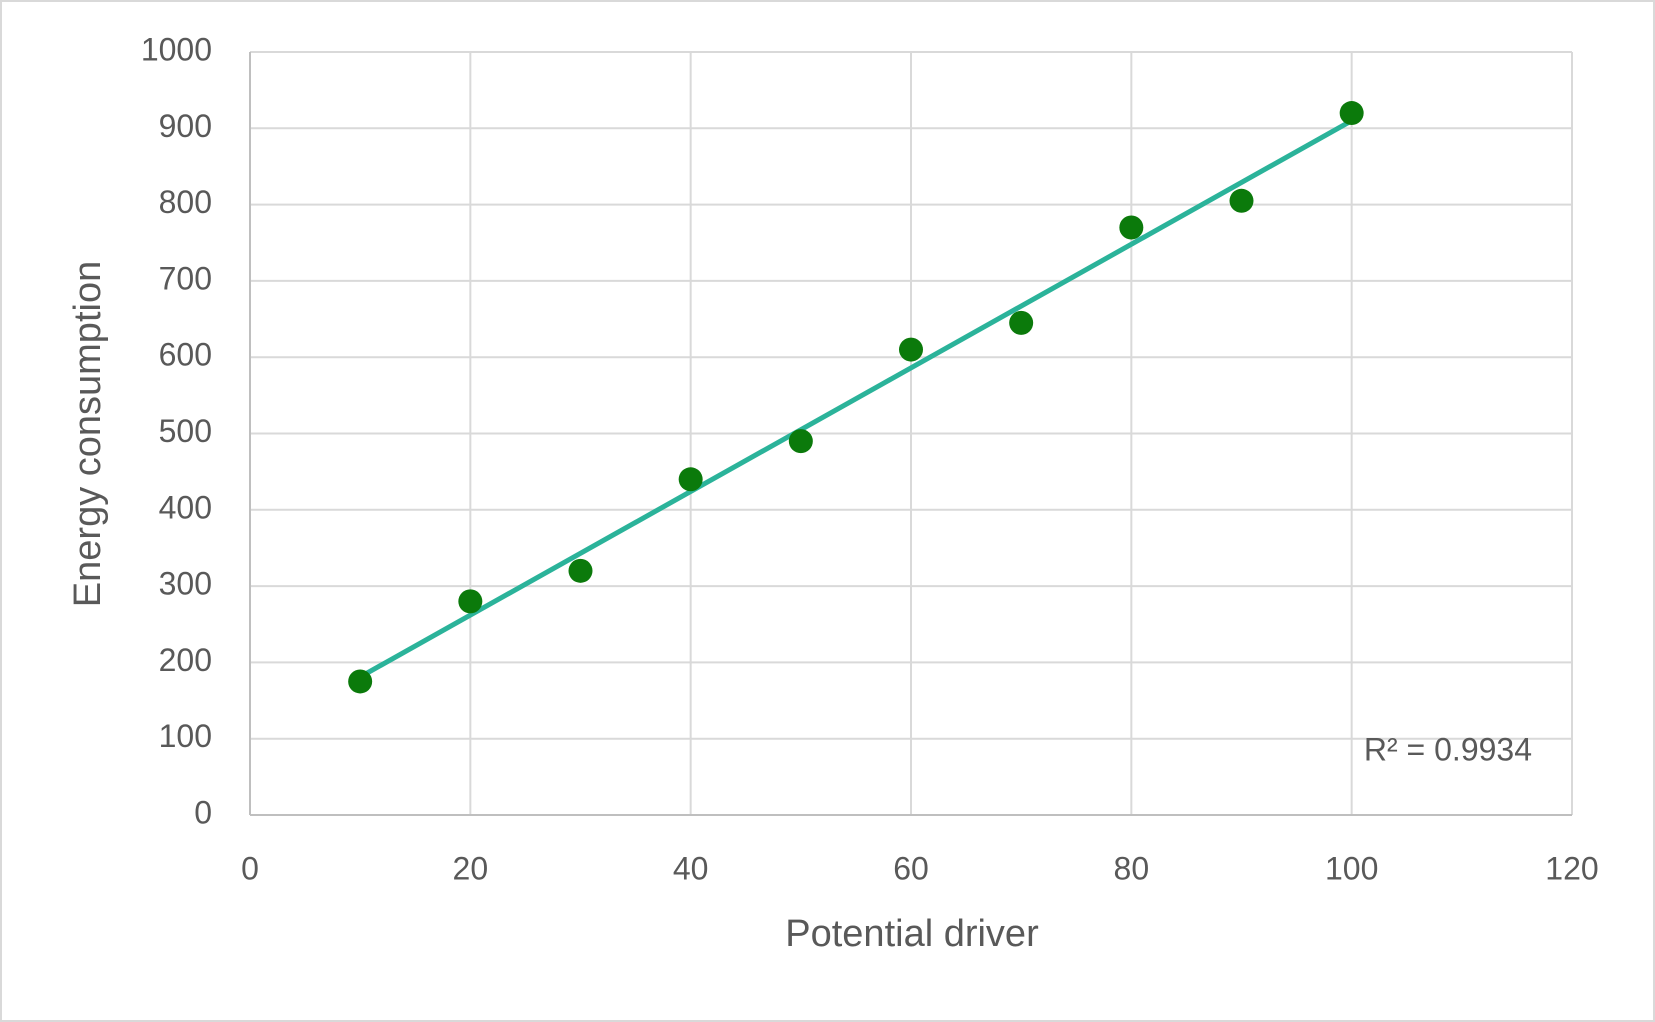 The image size is (1655, 1022). I want to click on x-tick-label: 20, so click(471, 868).